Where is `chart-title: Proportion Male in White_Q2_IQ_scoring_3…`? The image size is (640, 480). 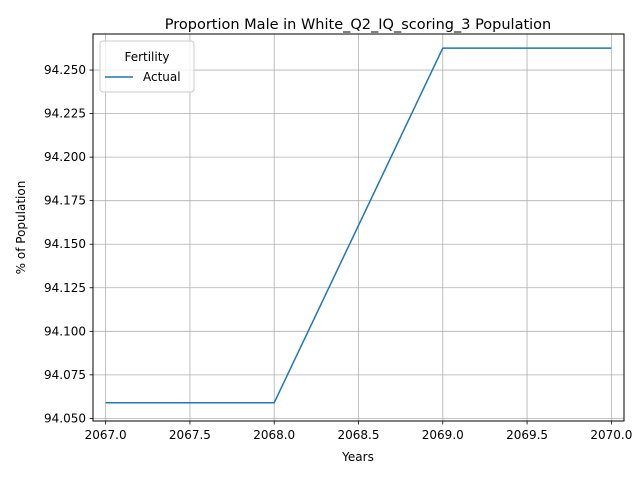 chart-title: Proportion Male in White_Q2_IQ_scoring_3… is located at coordinates (358, 25).